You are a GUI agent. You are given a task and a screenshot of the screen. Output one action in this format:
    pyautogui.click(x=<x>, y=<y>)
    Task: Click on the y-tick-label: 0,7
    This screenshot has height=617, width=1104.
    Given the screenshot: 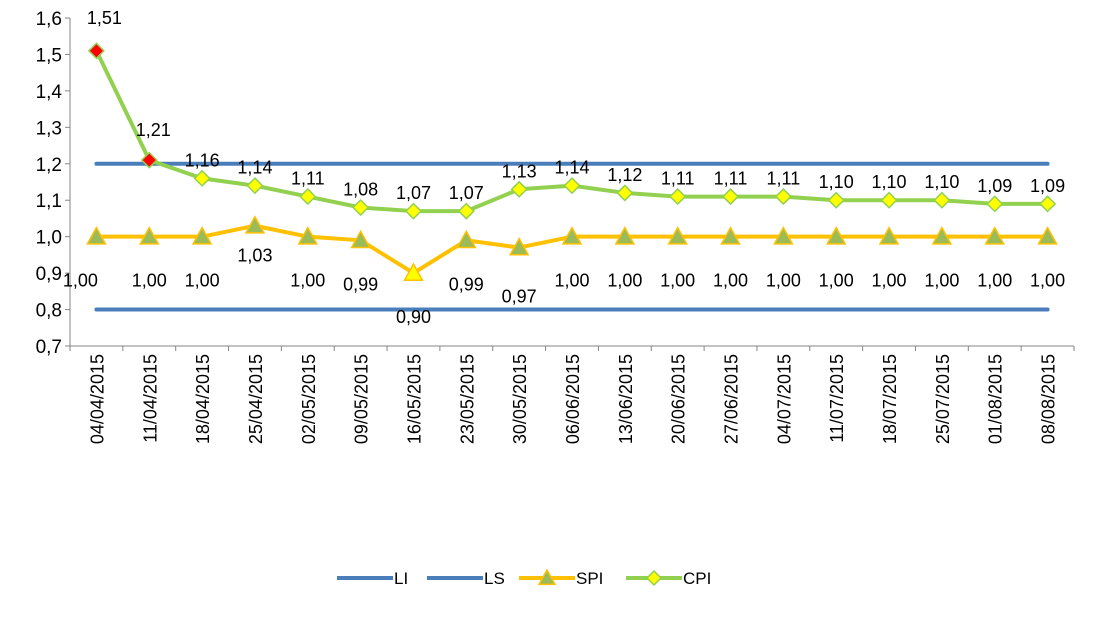 What is the action you would take?
    pyautogui.click(x=49, y=347)
    